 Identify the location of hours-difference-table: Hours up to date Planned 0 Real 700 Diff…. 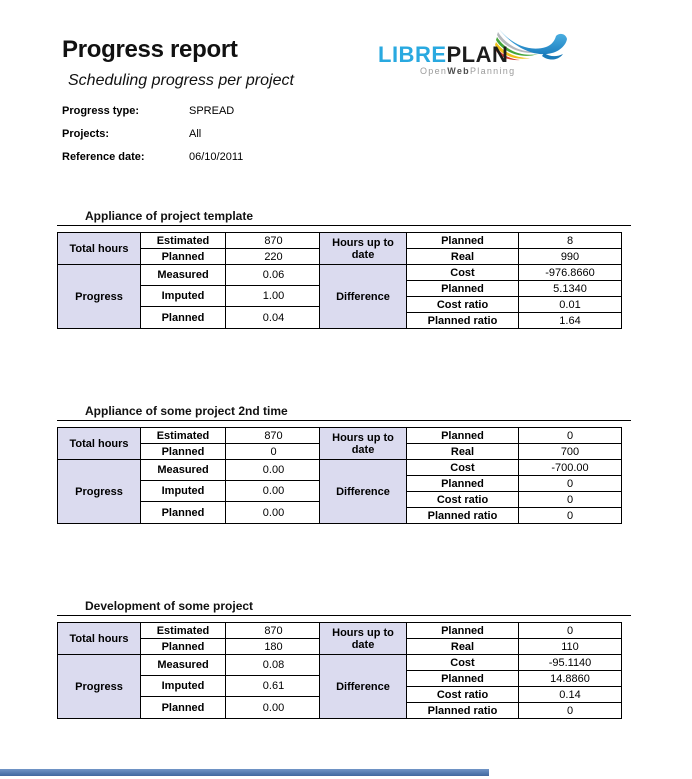
(470, 475).